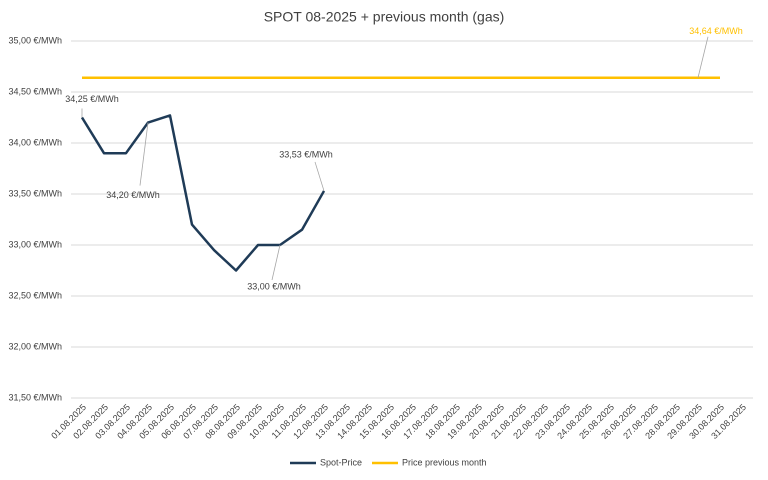  Describe the element at coordinates (274, 286) in the screenshot. I see `data-label: 33,00 €/MWh` at that location.